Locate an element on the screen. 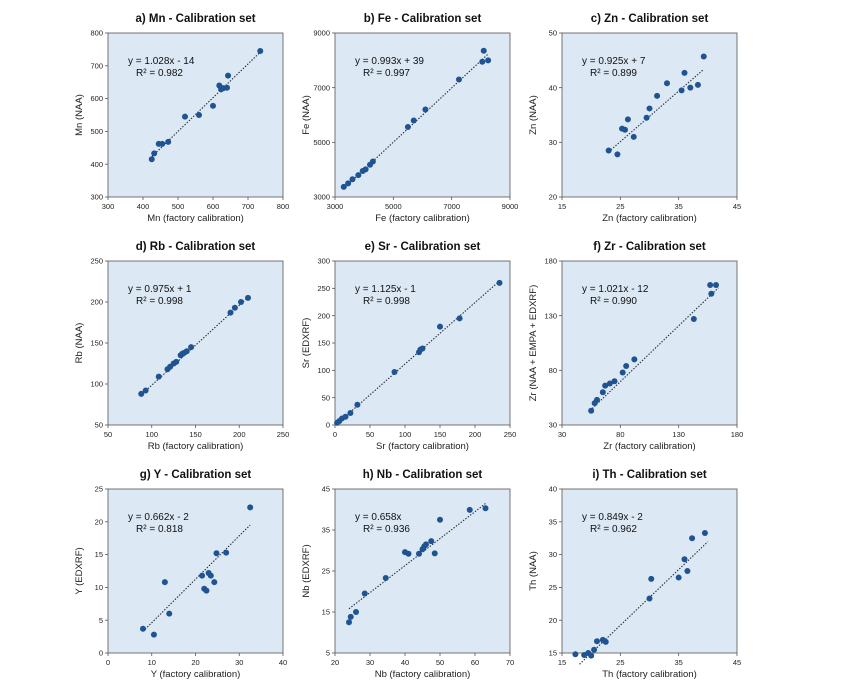 The image size is (850, 693). regression-equation: y = 0.993x + 39 is located at coordinates (389, 61).